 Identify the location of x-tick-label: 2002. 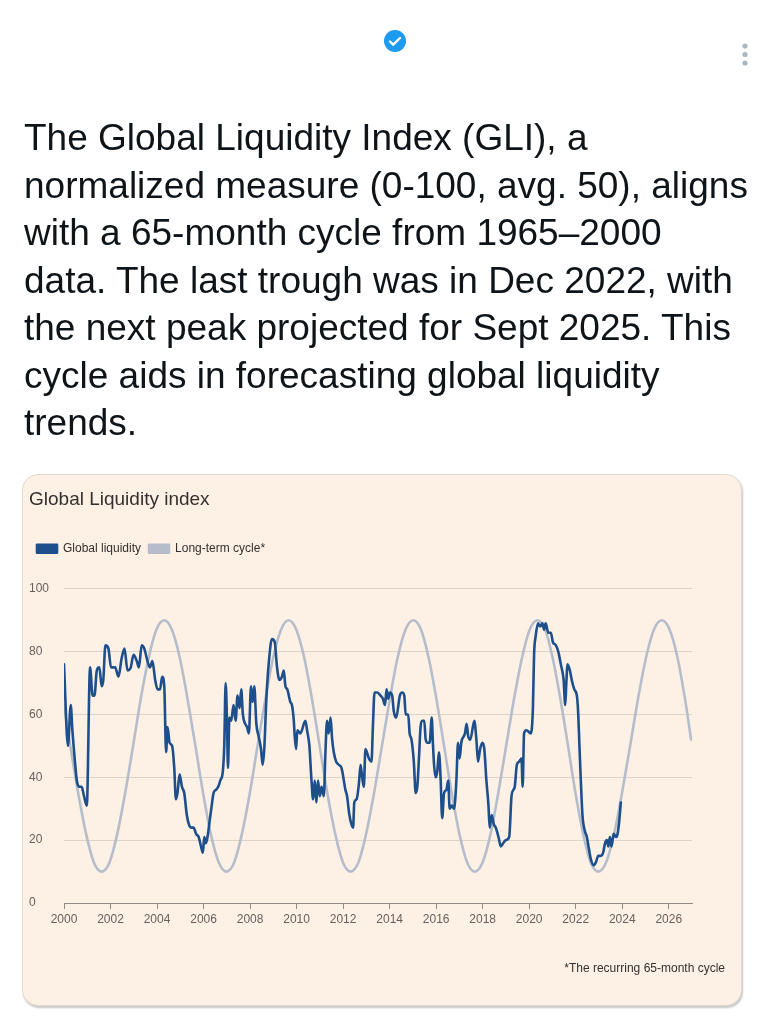
(111, 918).